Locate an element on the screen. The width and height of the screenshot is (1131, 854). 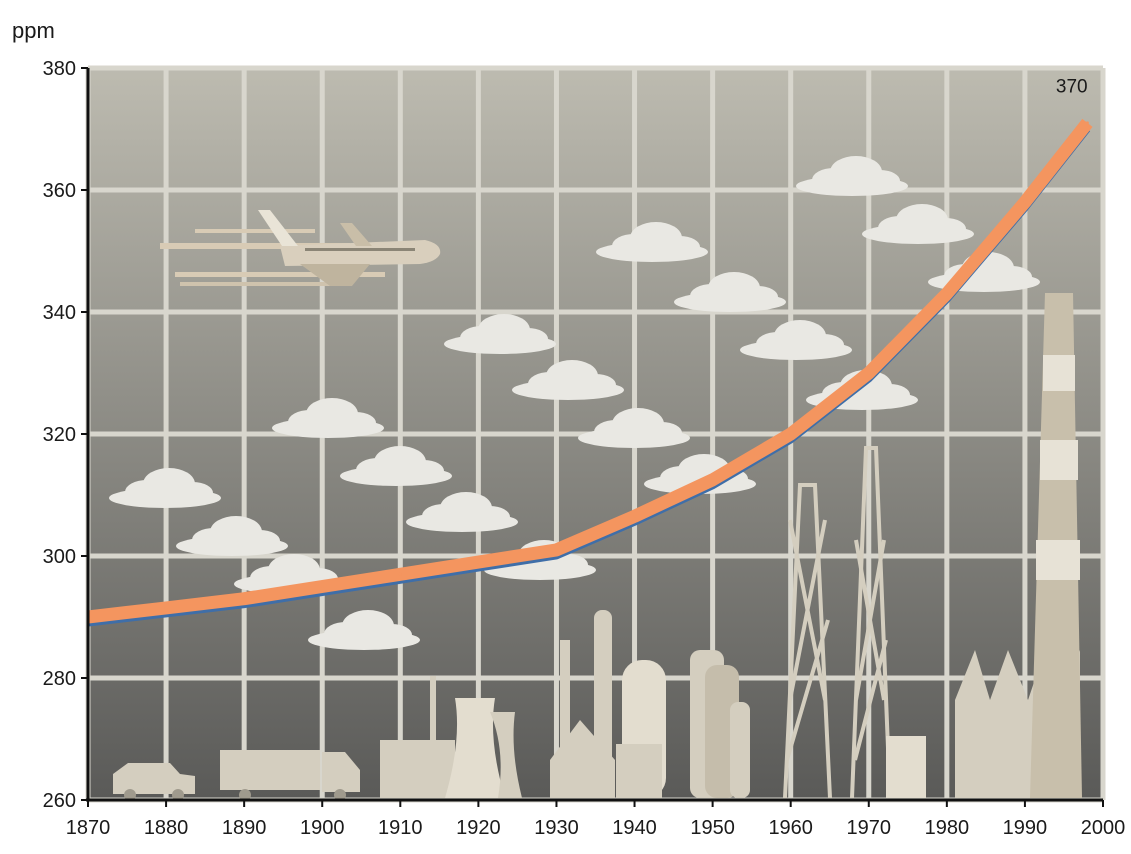
oil-derrick-icon is located at coordinates (837, 622).